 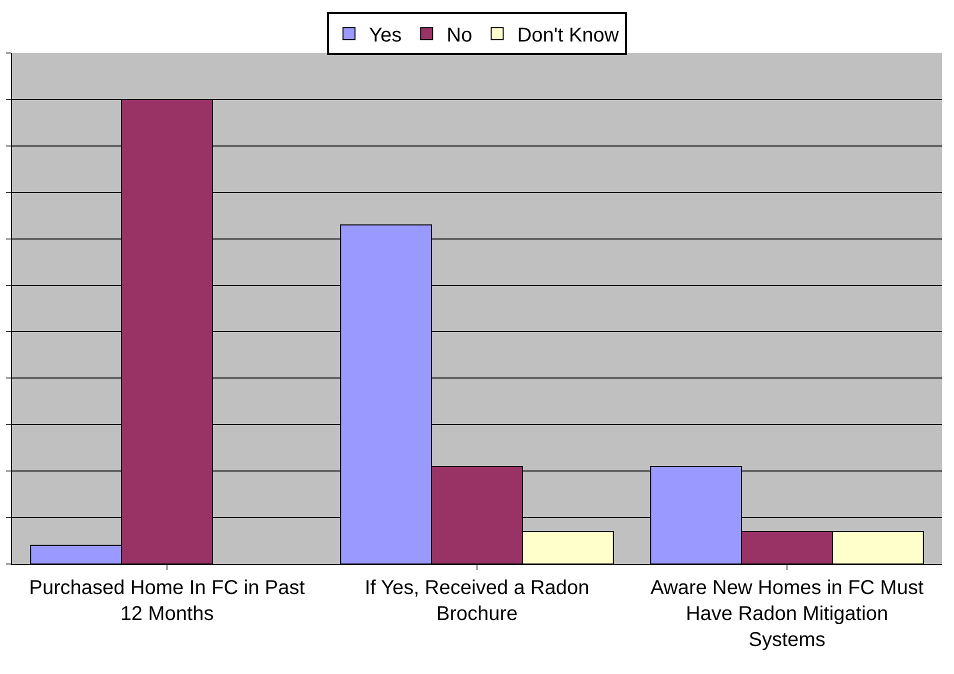 What do you see at coordinates (787, 614) in the screenshot?
I see `x-tick-label: Aware New Homes in FC Must Have Radon Mitigation Systems` at bounding box center [787, 614].